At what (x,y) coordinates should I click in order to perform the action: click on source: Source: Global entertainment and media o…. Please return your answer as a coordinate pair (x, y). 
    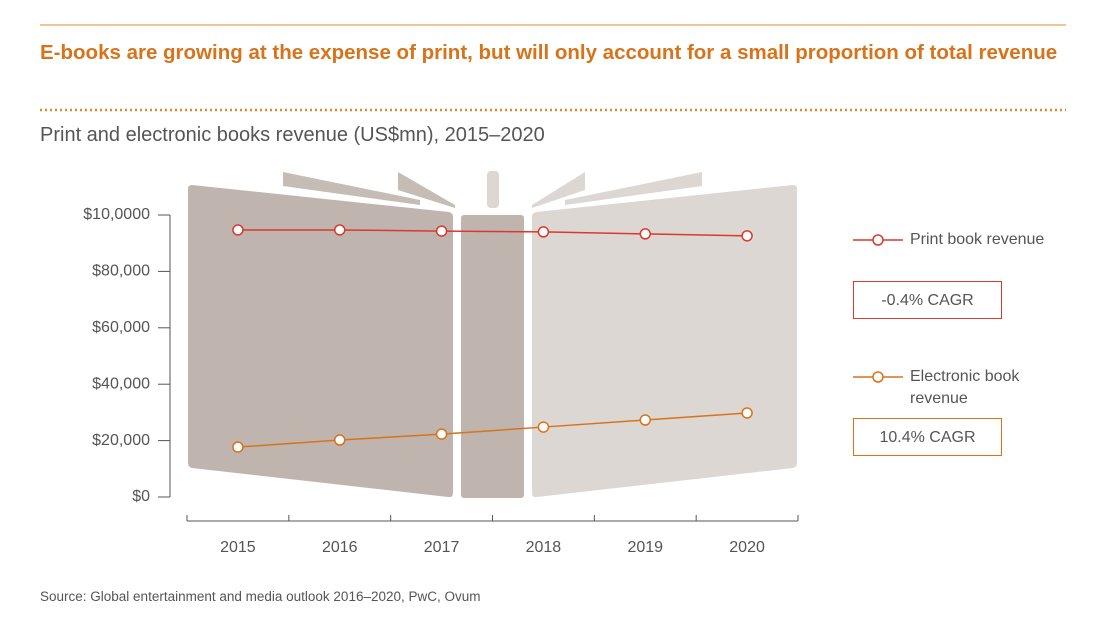
    Looking at the image, I should click on (260, 596).